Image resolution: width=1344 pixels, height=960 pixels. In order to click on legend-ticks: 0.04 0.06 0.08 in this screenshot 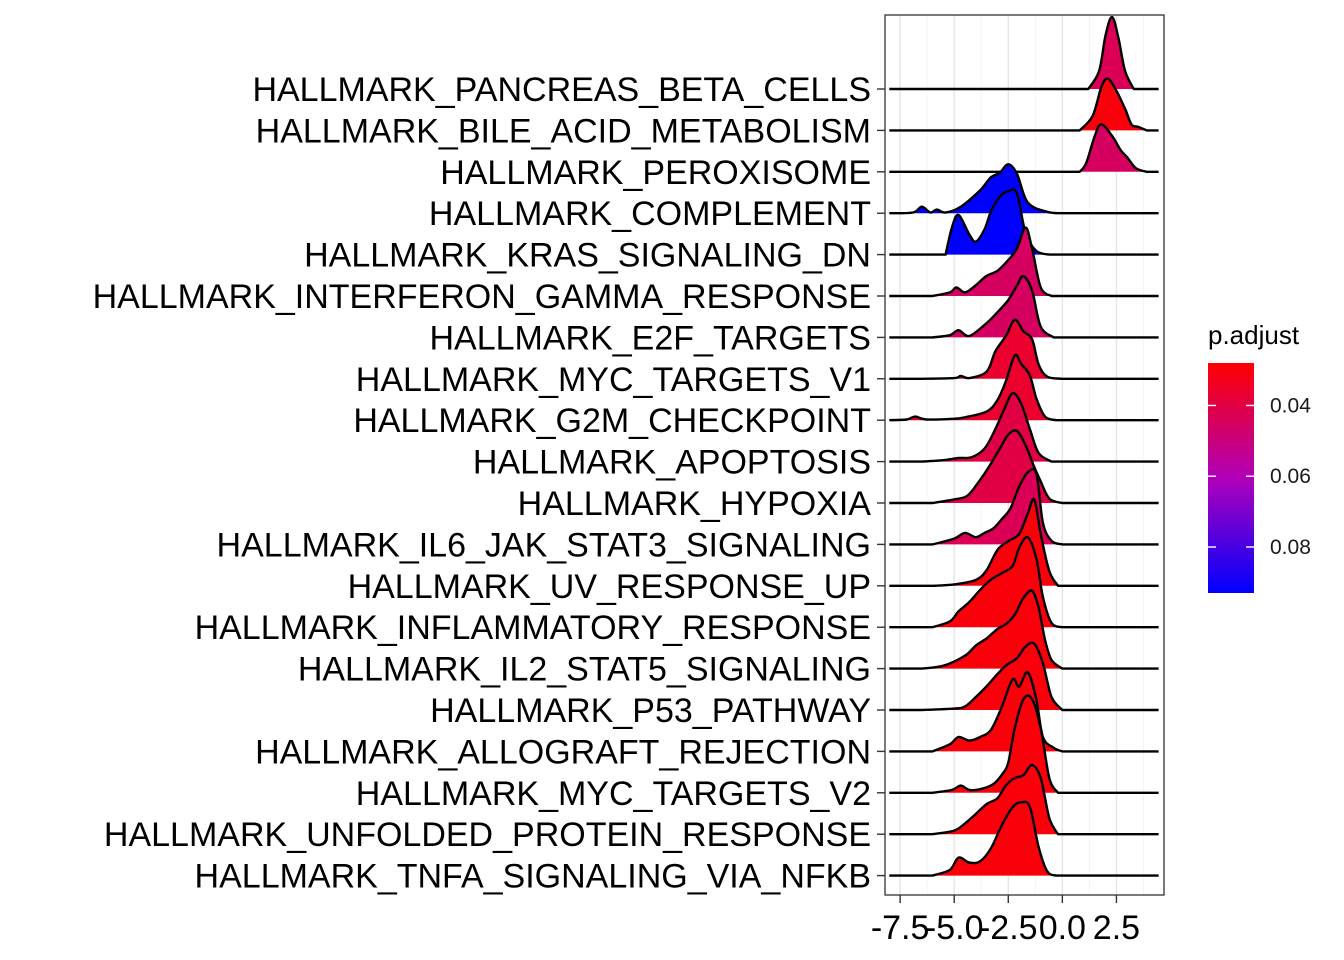, I will do `click(1259, 476)`.